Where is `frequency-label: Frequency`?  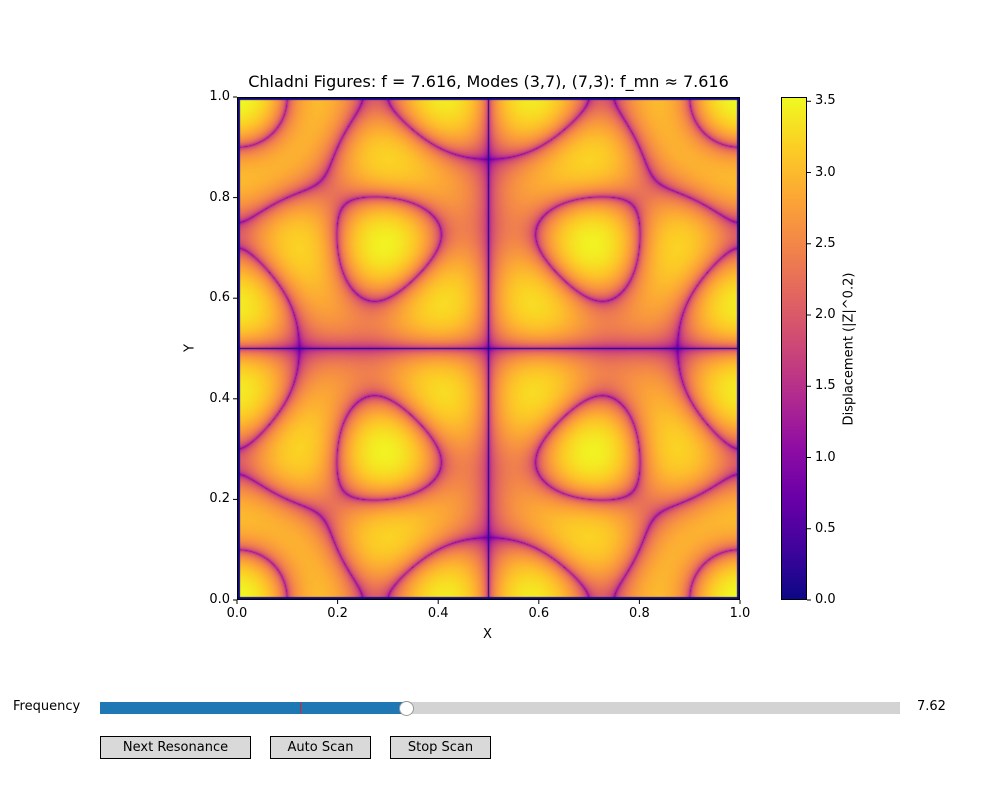 frequency-label: Frequency is located at coordinates (47, 706).